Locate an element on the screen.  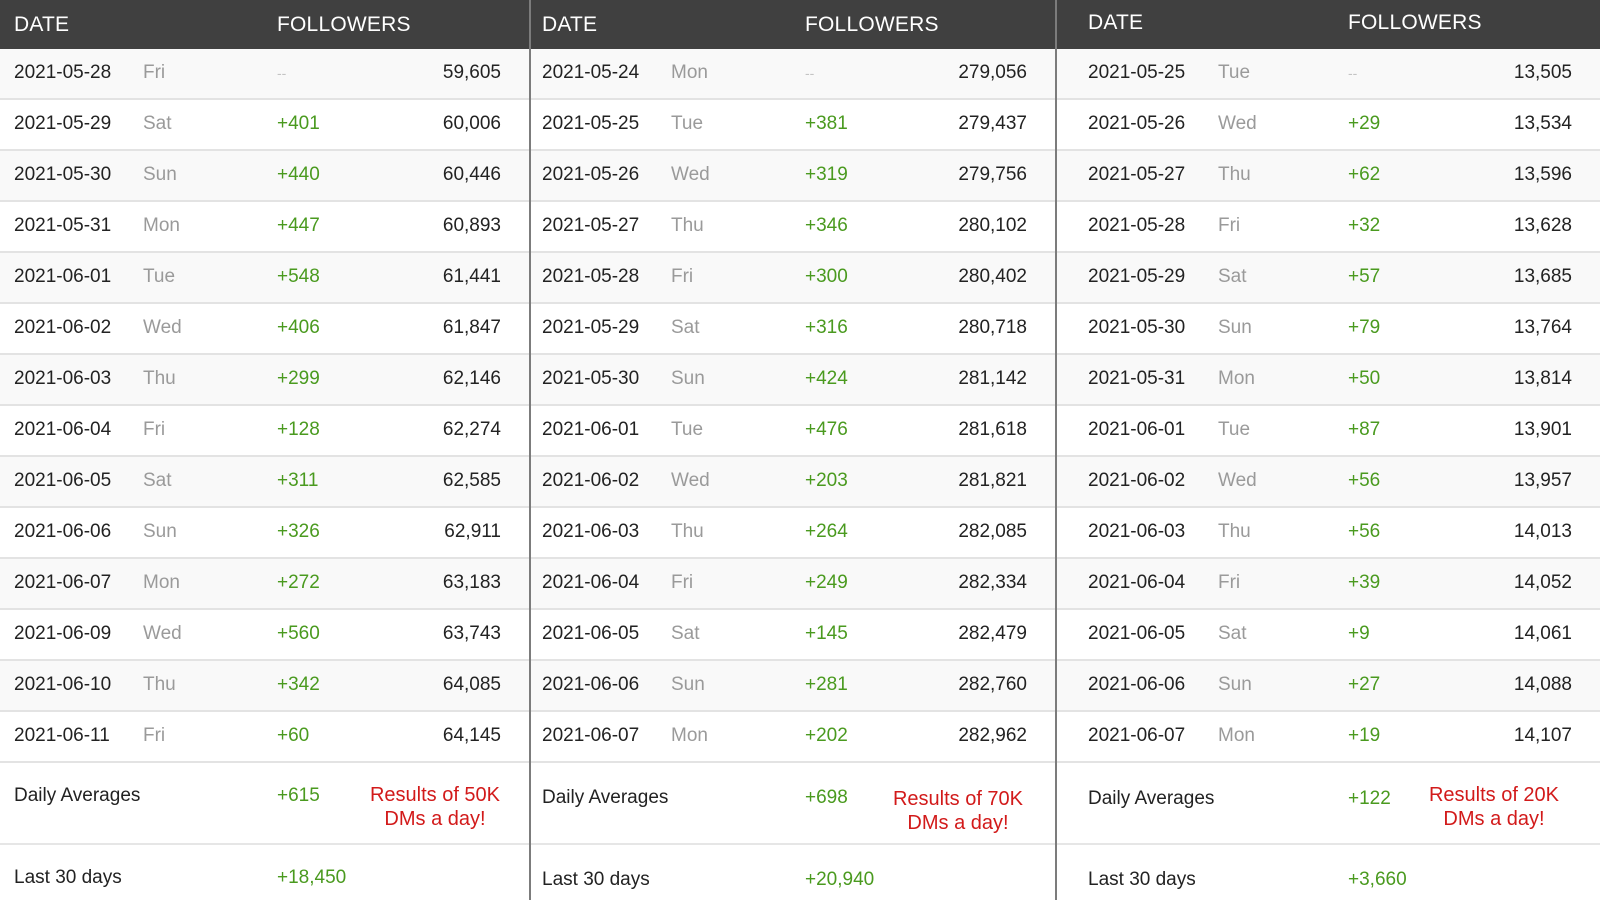
table-row: 2021-06-01 Tue +548 61,441 is located at coordinates (264, 278).